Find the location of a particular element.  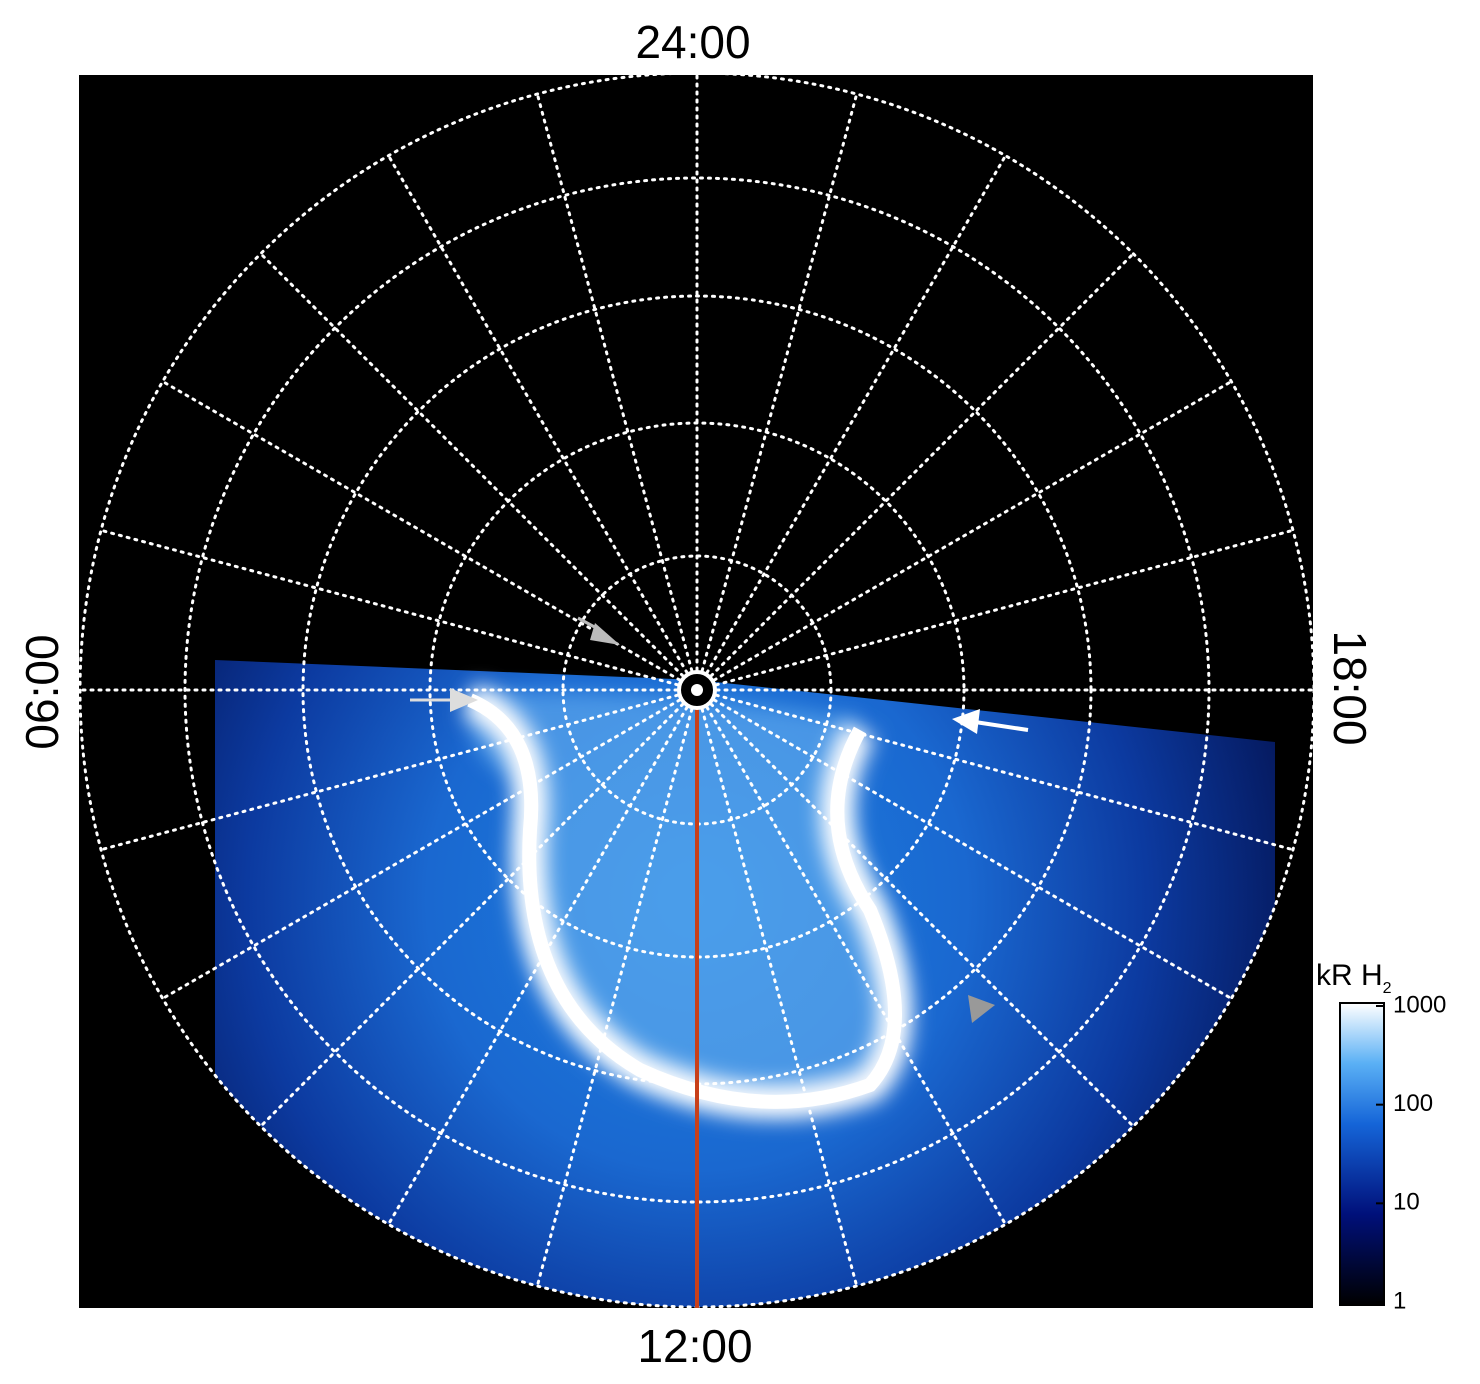

colorbar-title-sub: 2 is located at coordinates (1387, 988).